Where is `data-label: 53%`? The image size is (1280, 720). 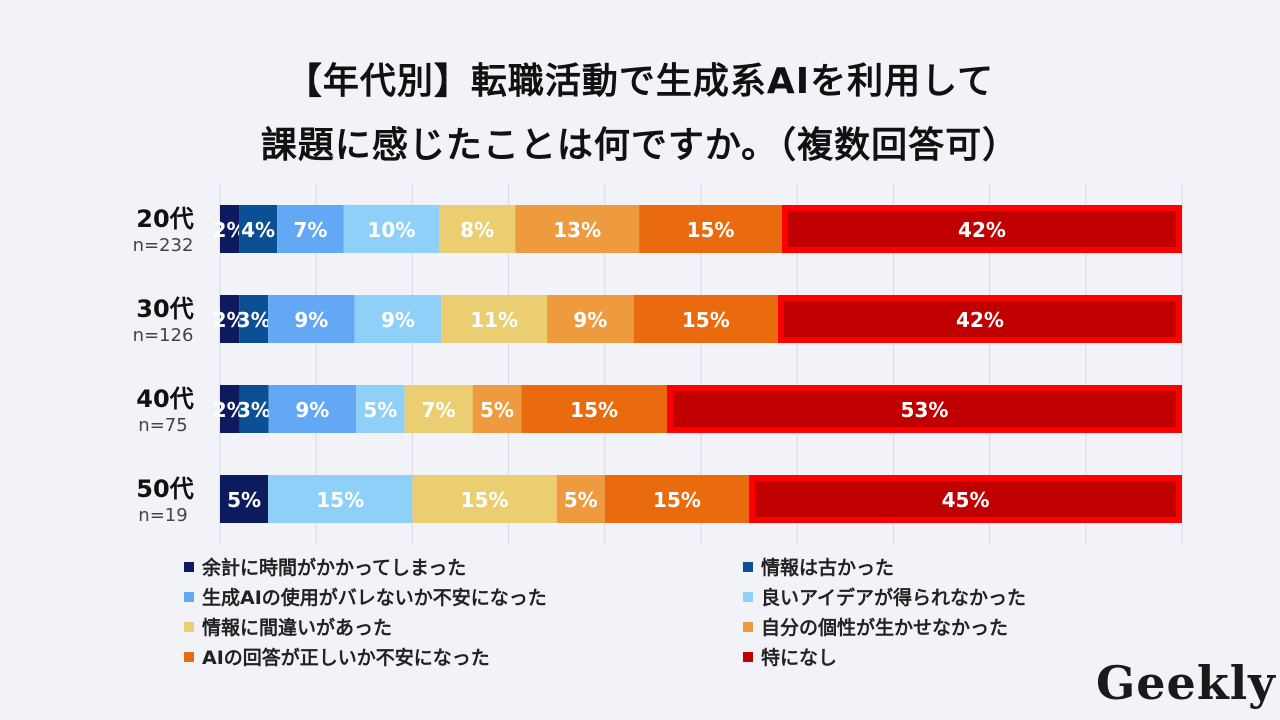
data-label: 53% is located at coordinates (925, 410).